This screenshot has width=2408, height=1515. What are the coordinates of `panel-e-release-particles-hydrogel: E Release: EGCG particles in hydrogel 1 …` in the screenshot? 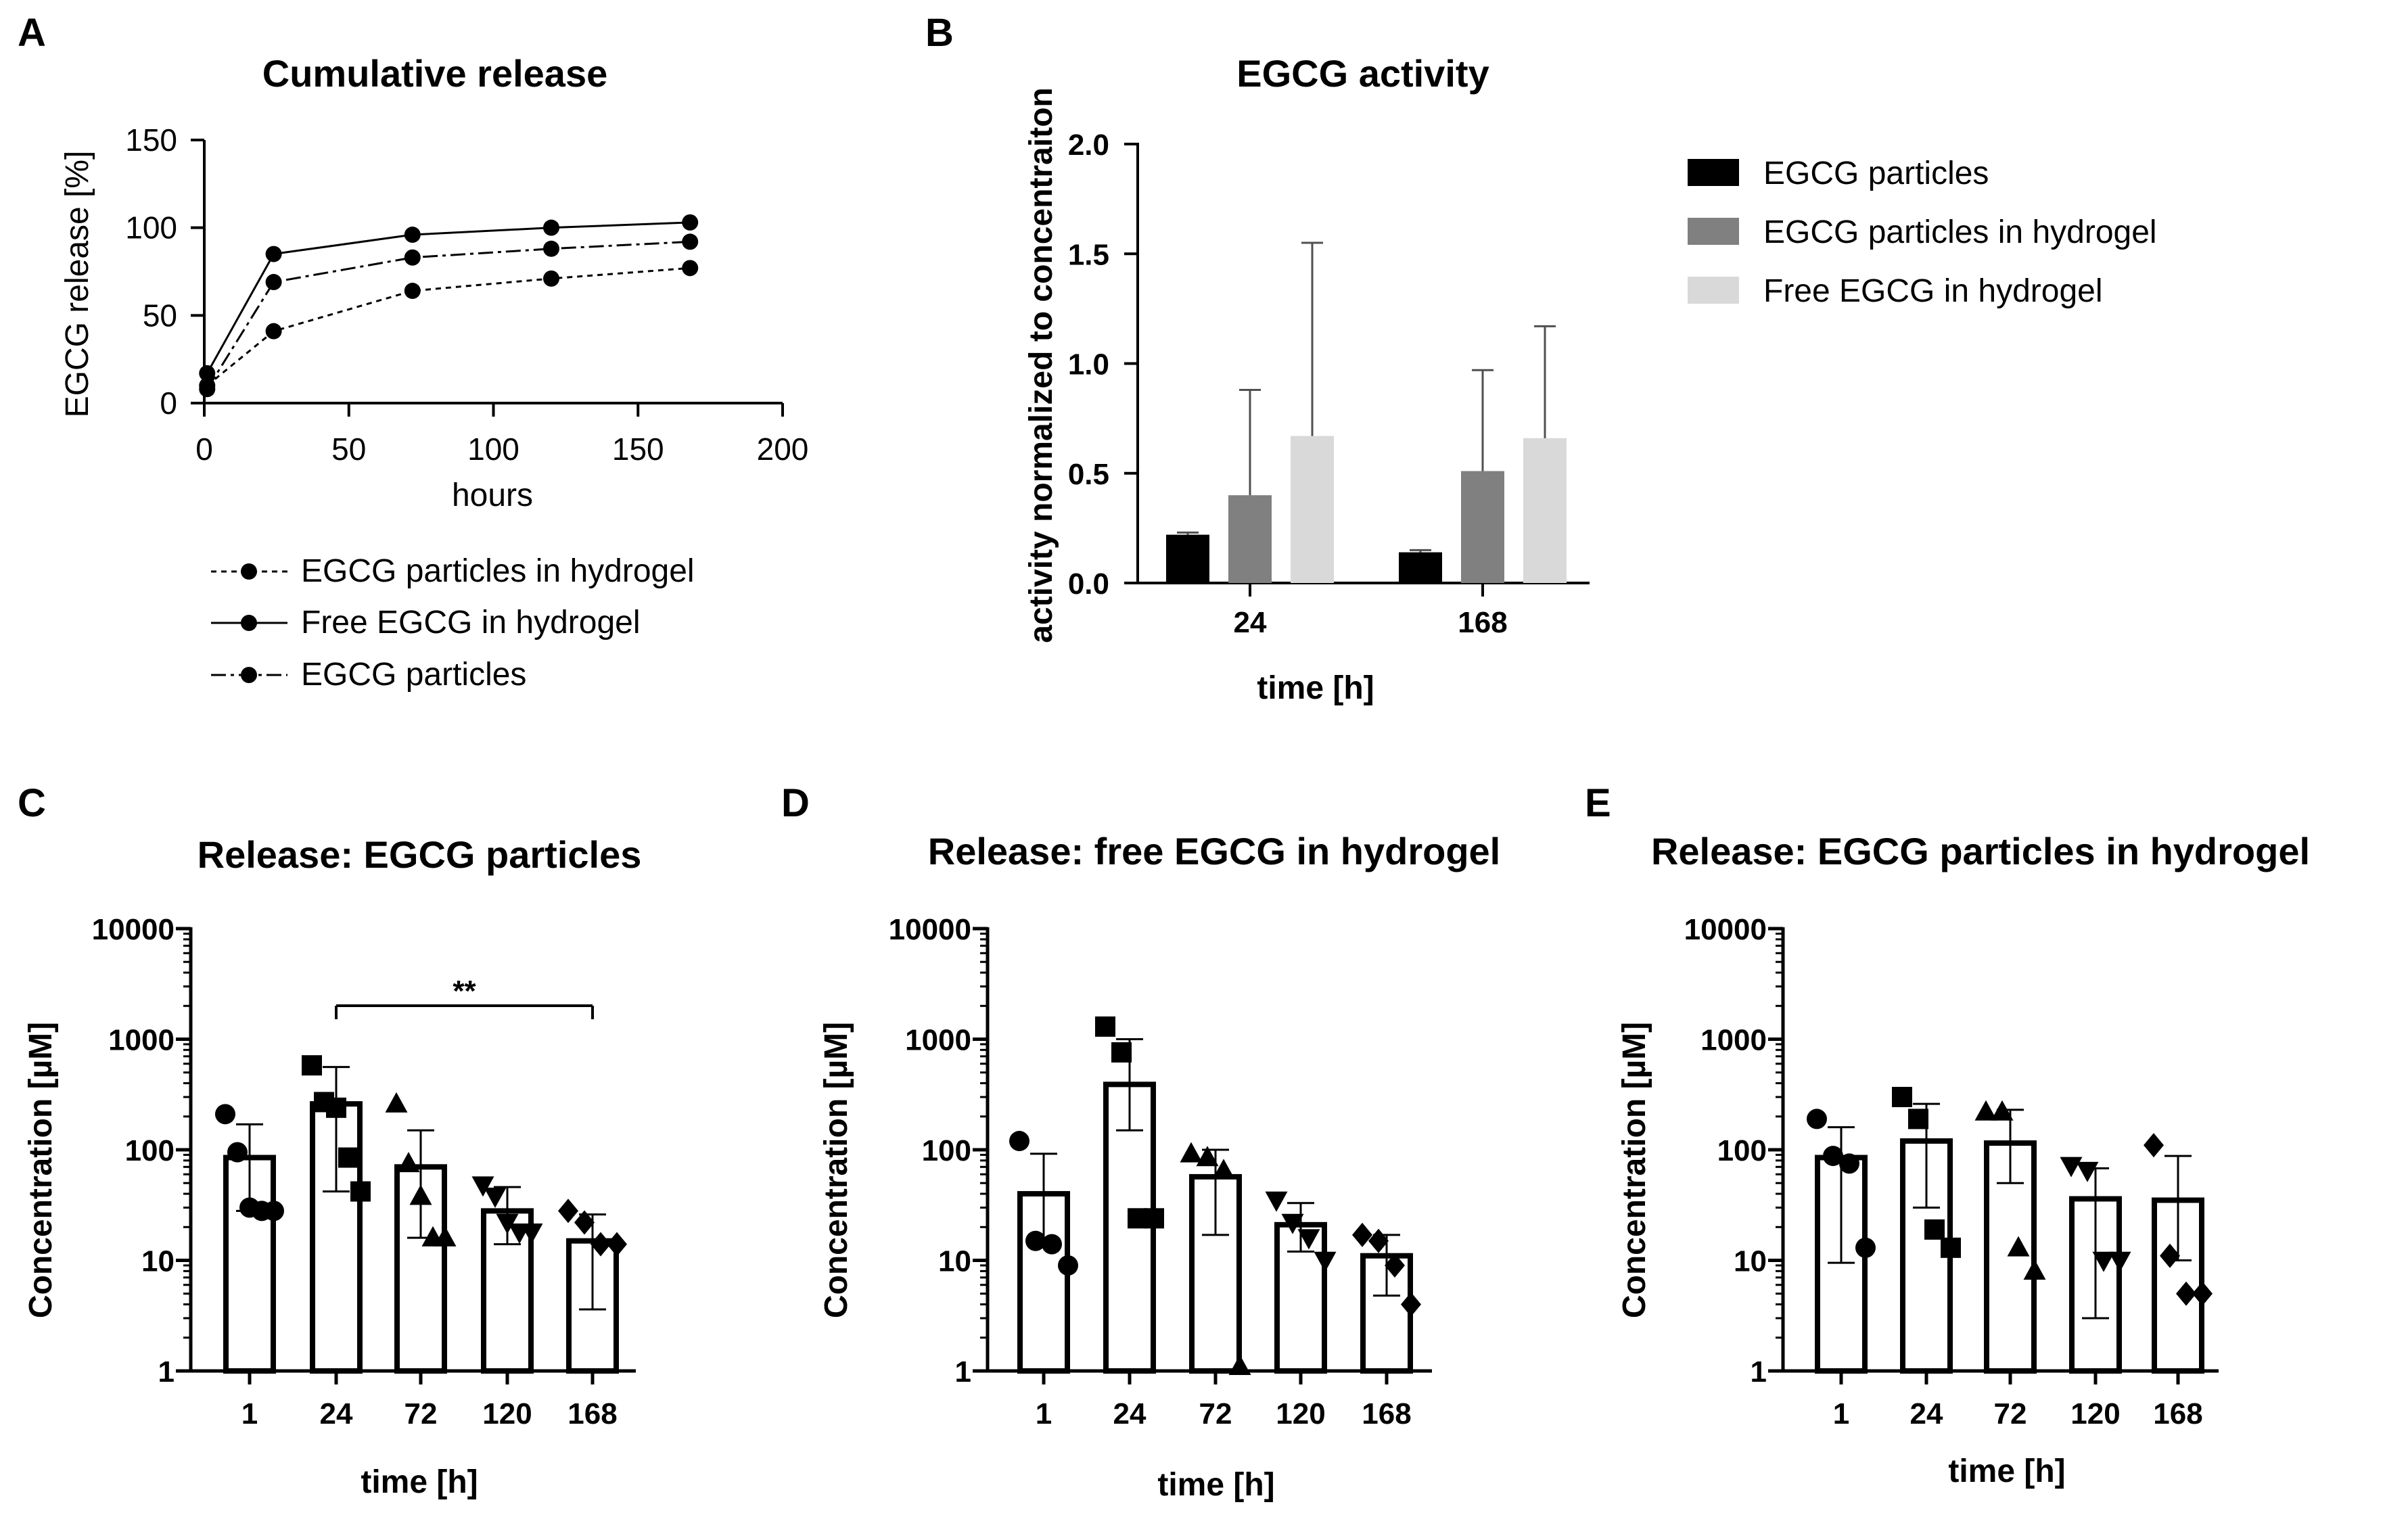 It's located at (1947, 1135).